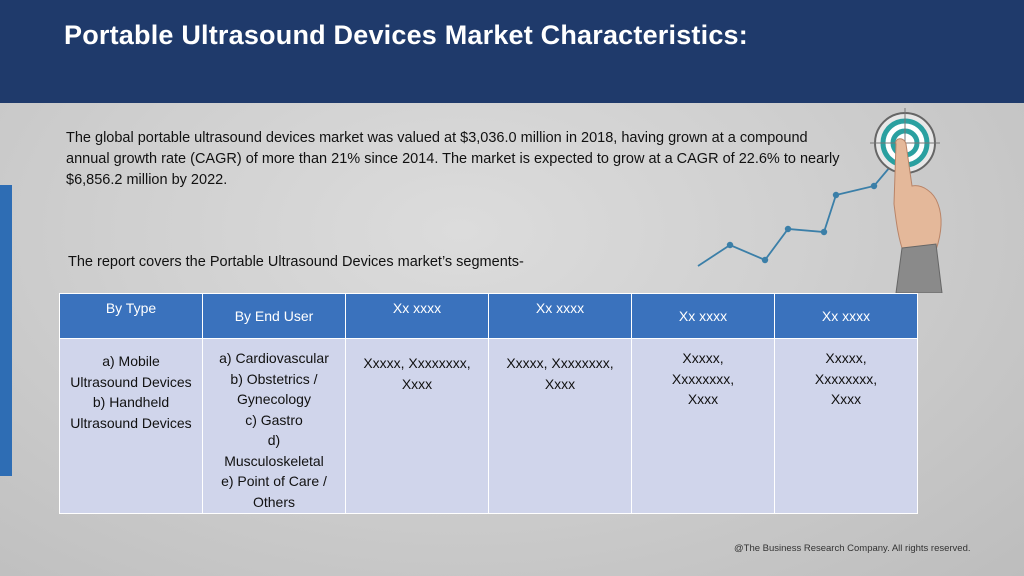 This screenshot has width=1024, height=576. Describe the element at coordinates (131, 361) in the screenshot. I see `cell-line: a) Mobile` at that location.